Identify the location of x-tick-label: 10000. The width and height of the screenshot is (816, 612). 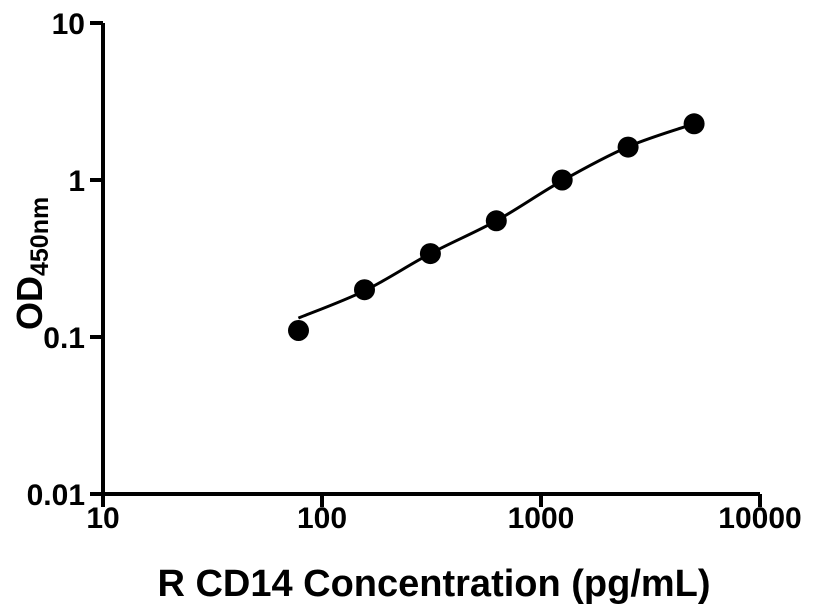
(759, 518).